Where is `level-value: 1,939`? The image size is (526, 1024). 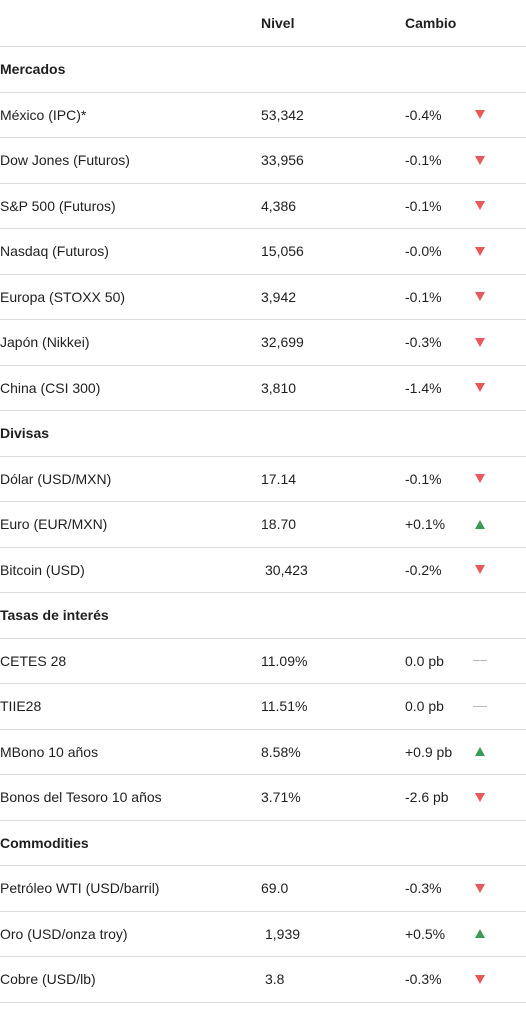 level-value: 1,939 is located at coordinates (283, 933).